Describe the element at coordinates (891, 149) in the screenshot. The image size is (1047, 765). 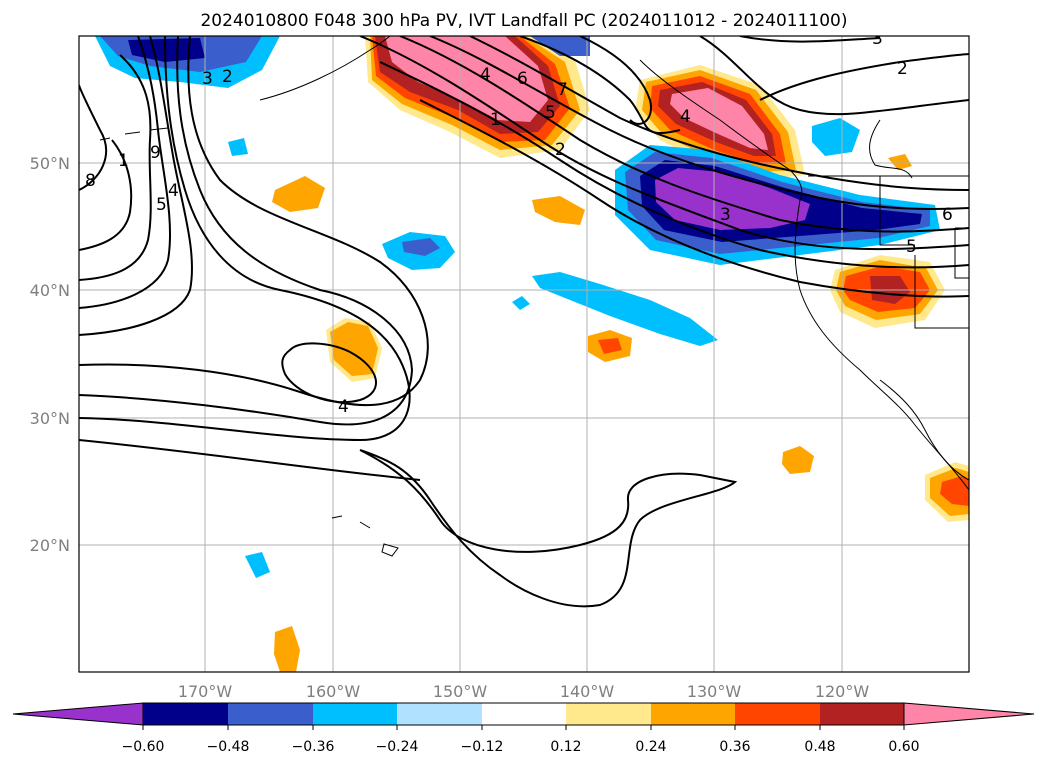
I see `island-coast` at that location.